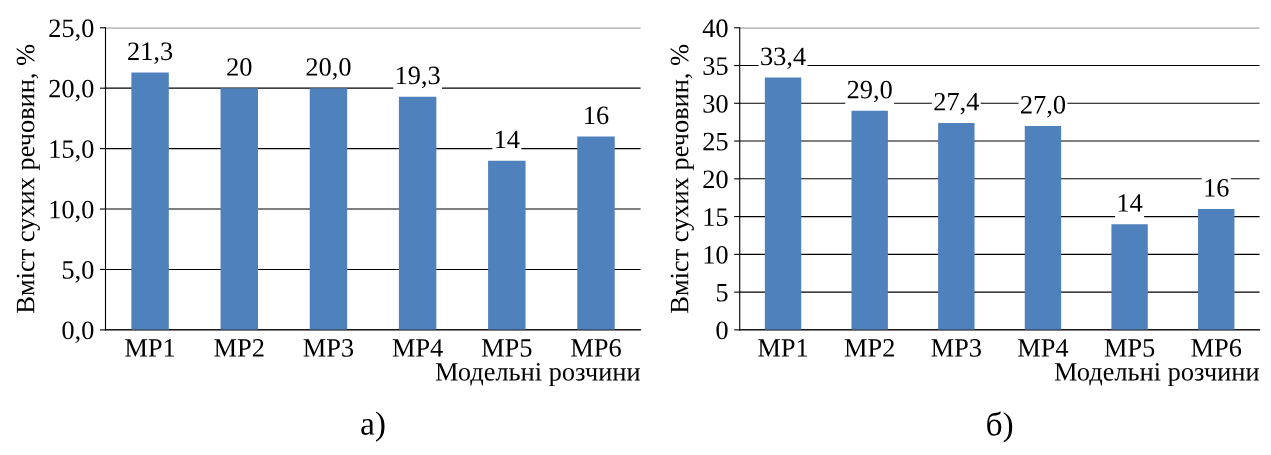  What do you see at coordinates (72, 151) in the screenshot?
I see `y-tick-label: 15,0` at bounding box center [72, 151].